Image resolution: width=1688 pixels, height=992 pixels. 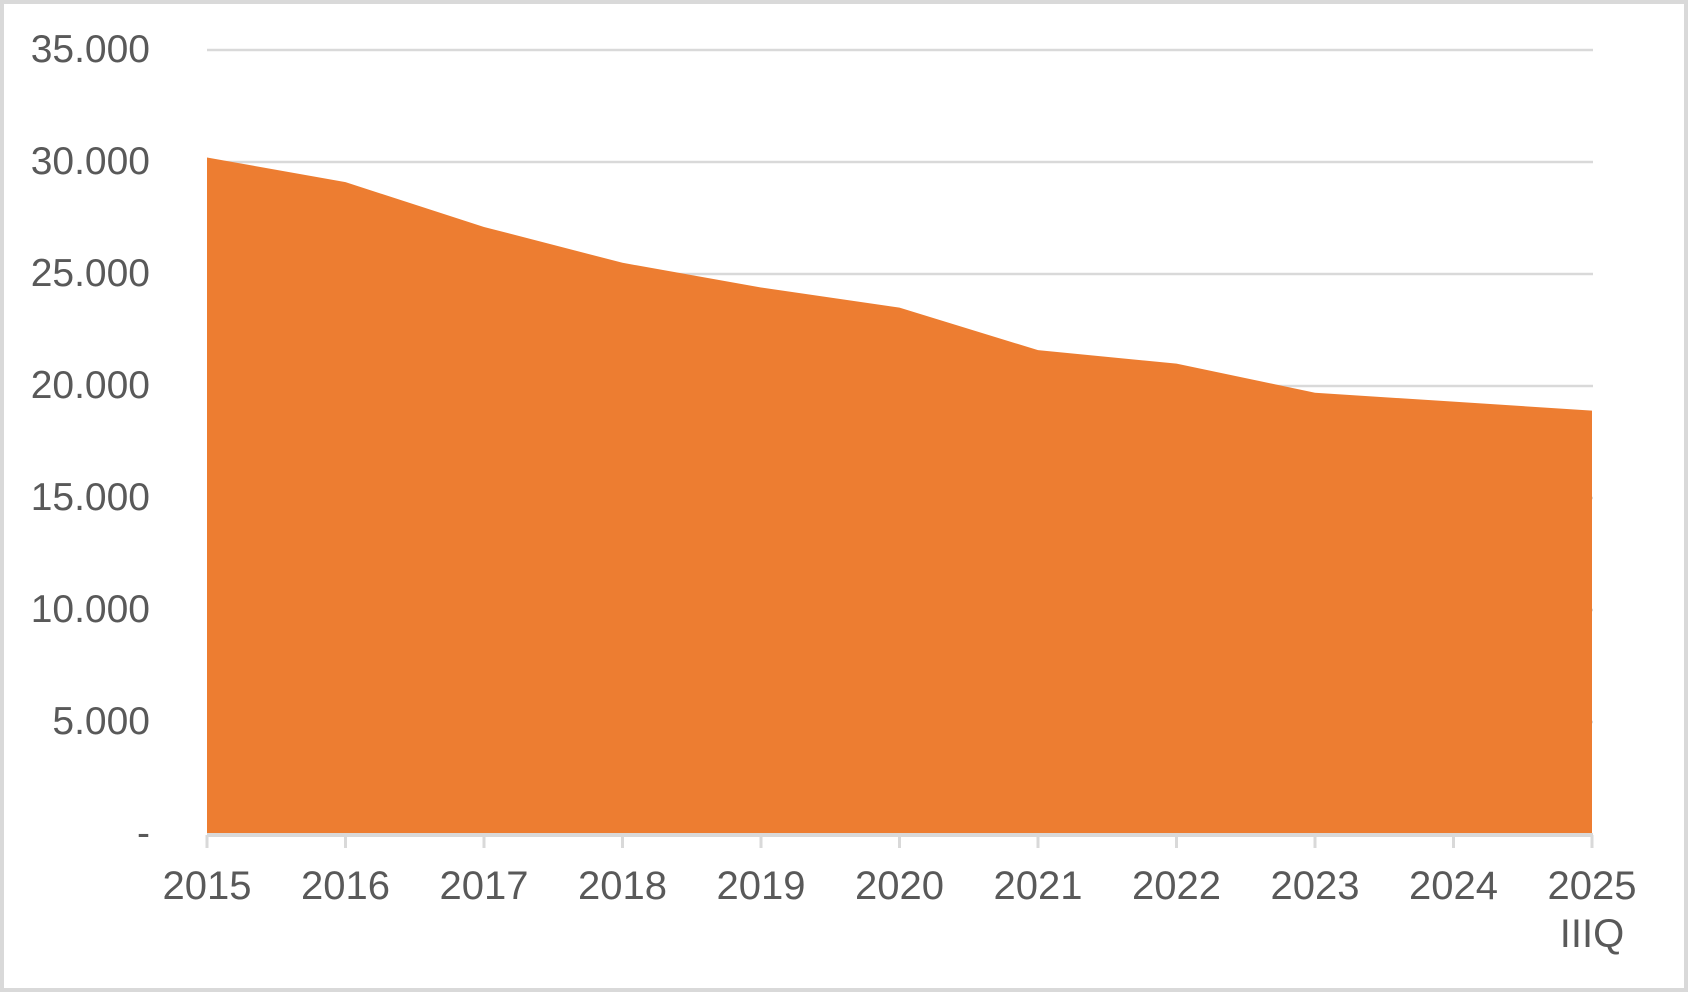 I want to click on x-axis-label-year: 2024, so click(x=1453, y=886).